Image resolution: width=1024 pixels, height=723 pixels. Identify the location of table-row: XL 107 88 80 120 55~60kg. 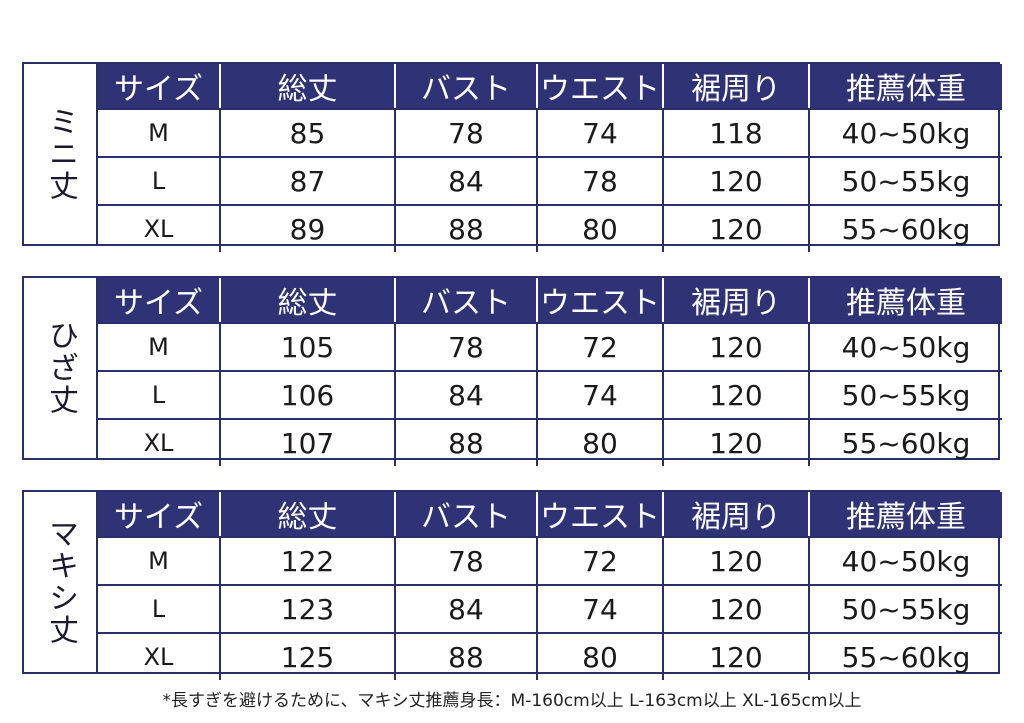
(550, 442).